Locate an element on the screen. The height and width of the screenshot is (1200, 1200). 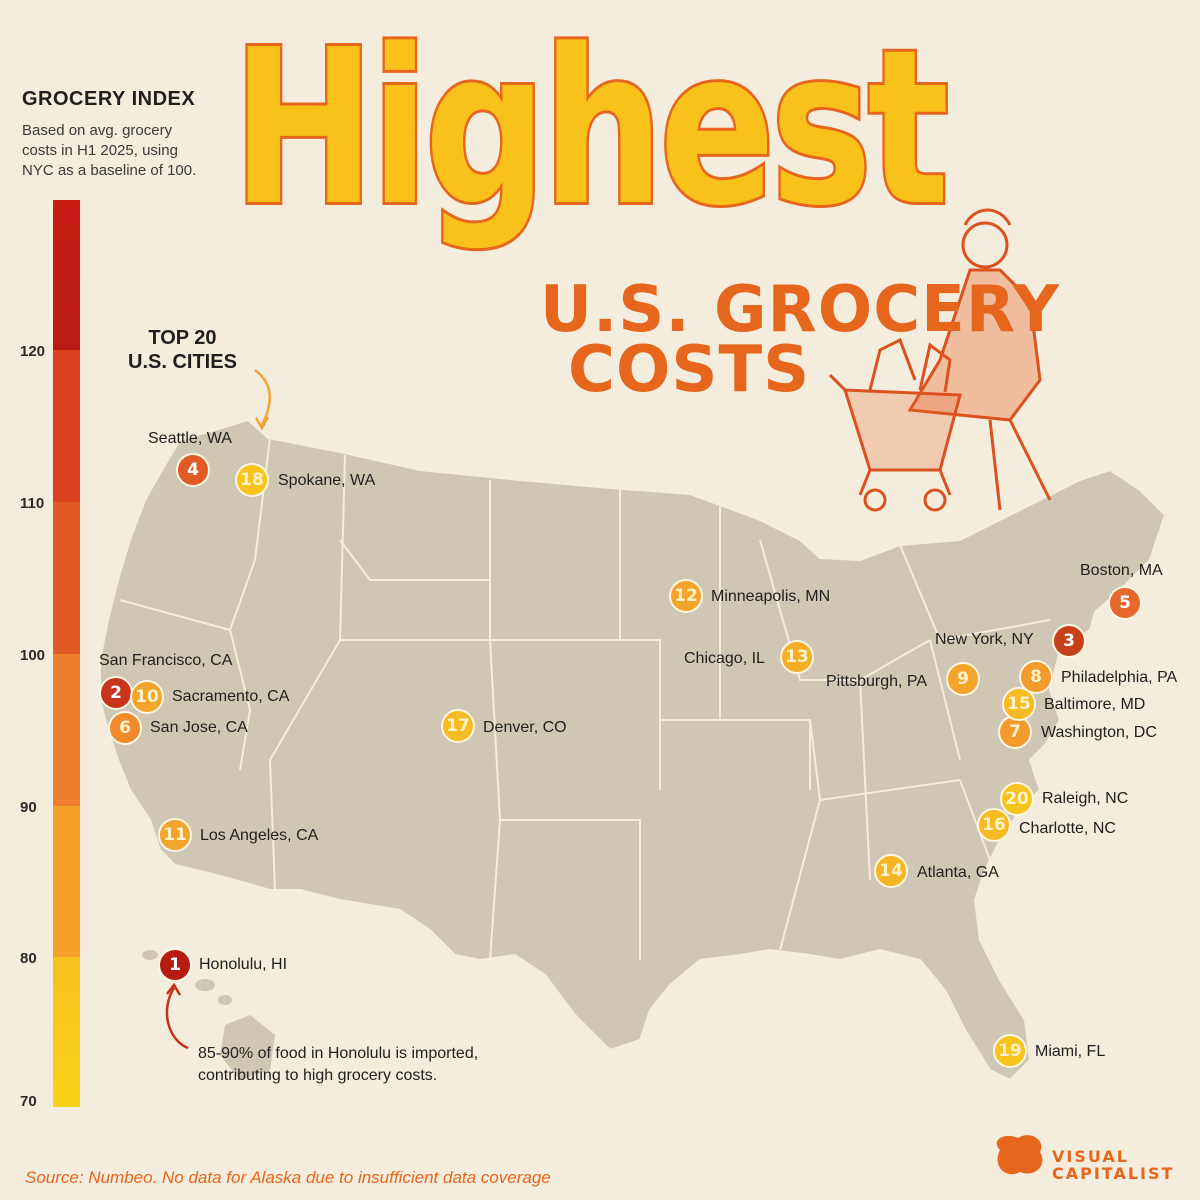
city-label-spokane: Spokane, WA is located at coordinates (327, 480).